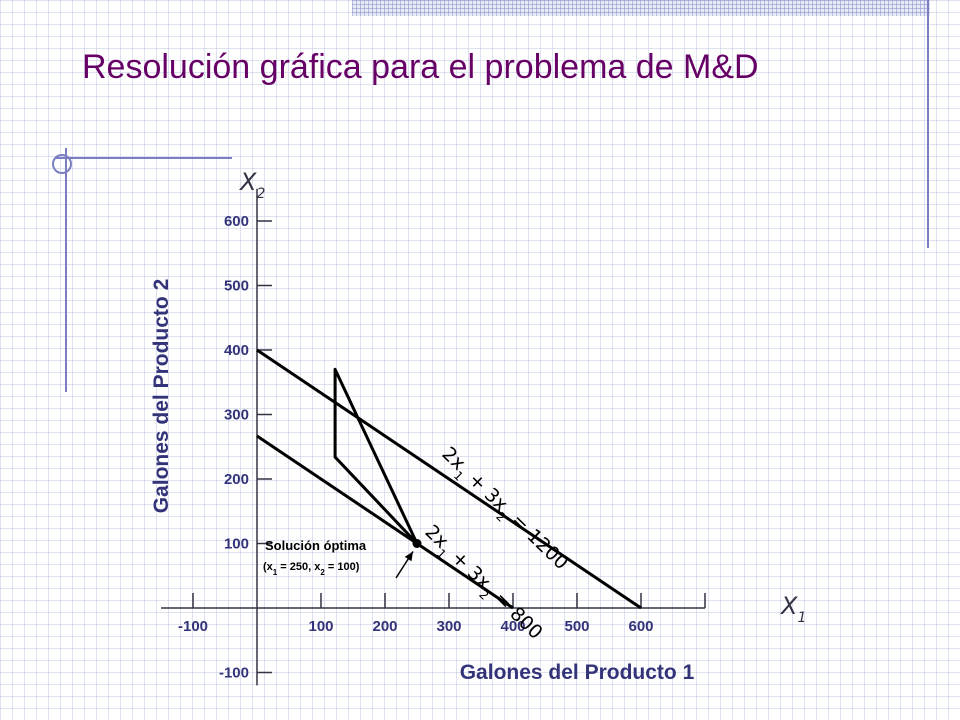 This screenshot has height=720, width=960. Describe the element at coordinates (577, 672) in the screenshot. I see `x-axis-label: Galones del Producto 1` at that location.